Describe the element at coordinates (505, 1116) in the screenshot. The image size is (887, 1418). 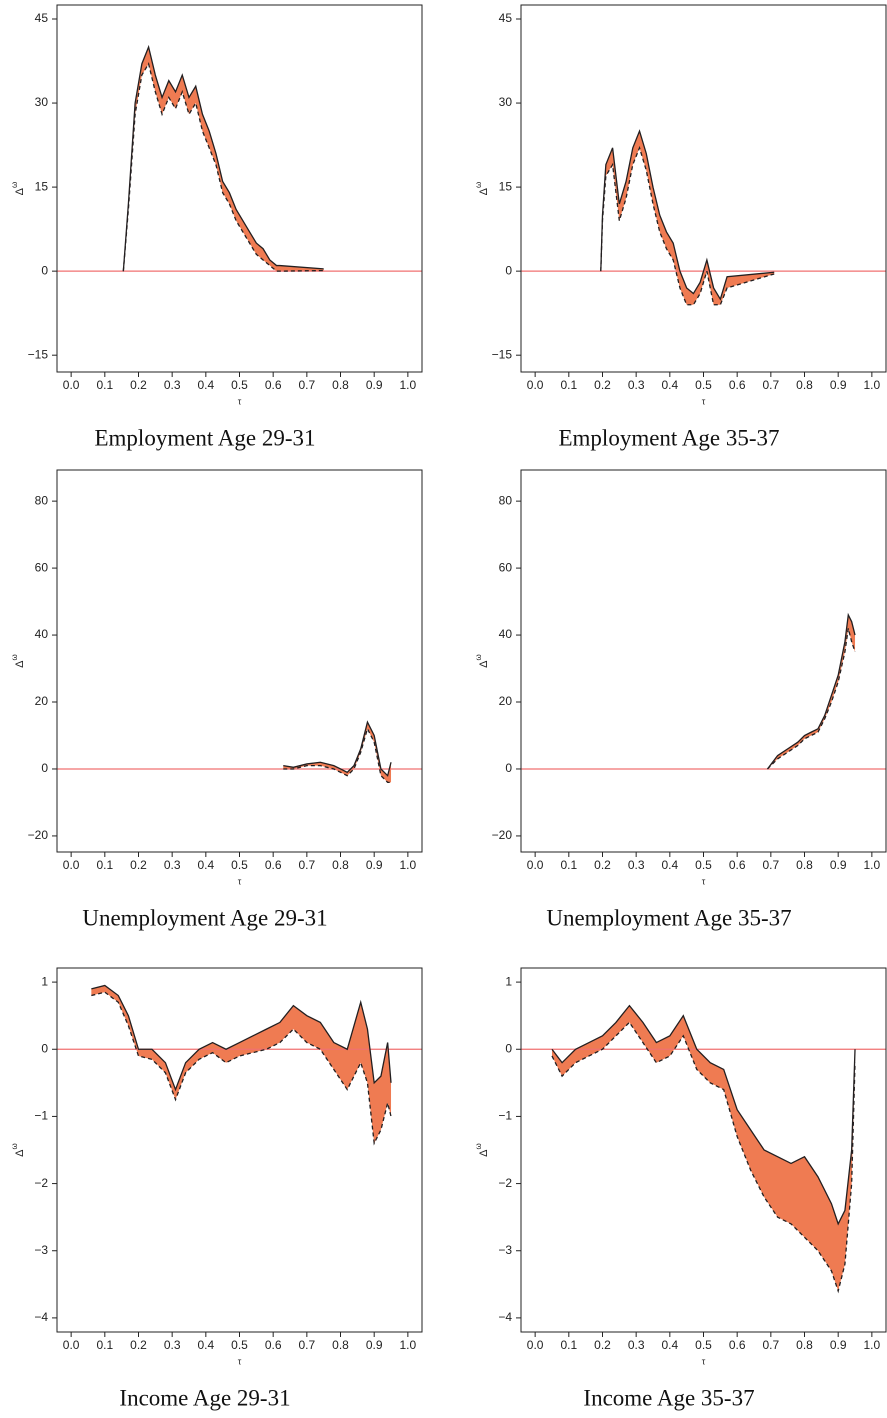
I see `y-tick-label: −1` at that location.